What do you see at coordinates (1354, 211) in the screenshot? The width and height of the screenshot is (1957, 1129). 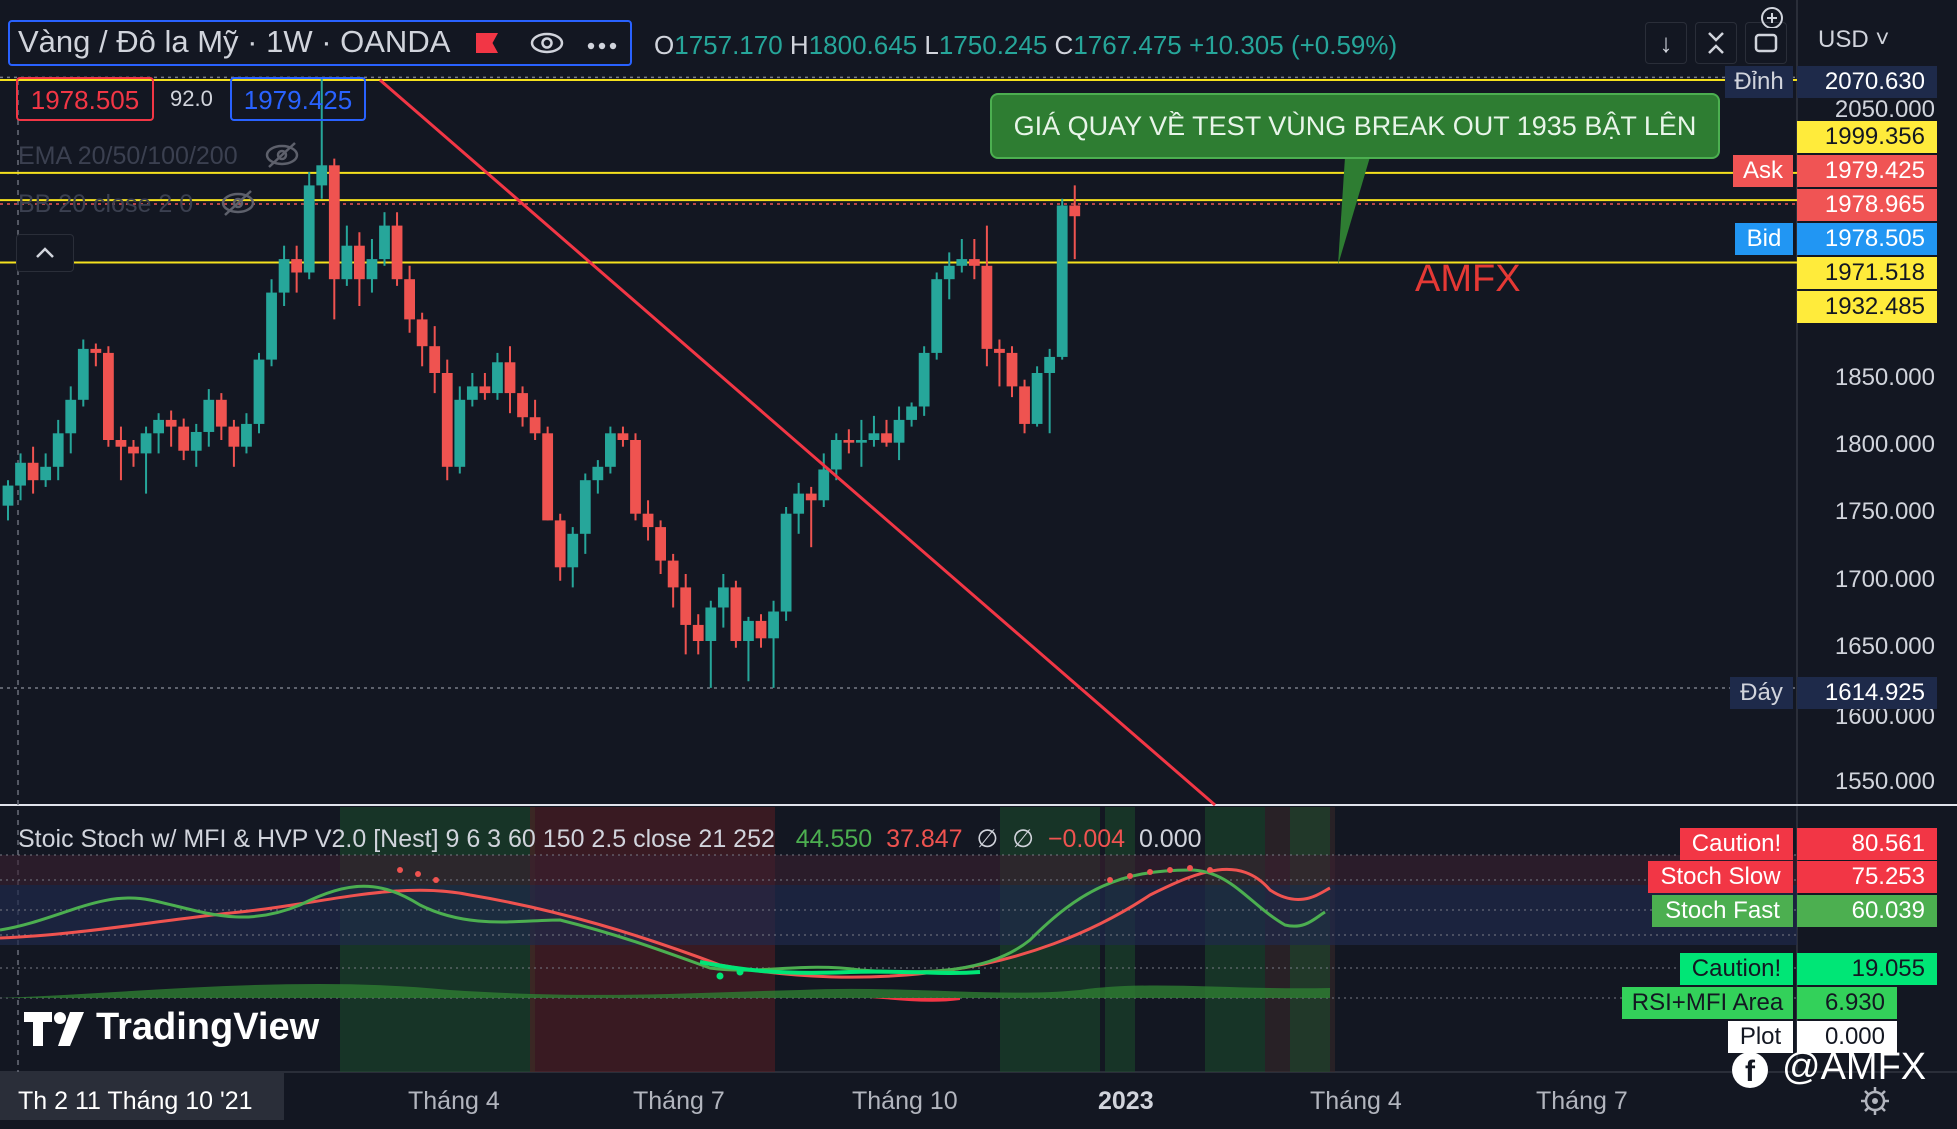 I see `callout-pointer` at bounding box center [1354, 211].